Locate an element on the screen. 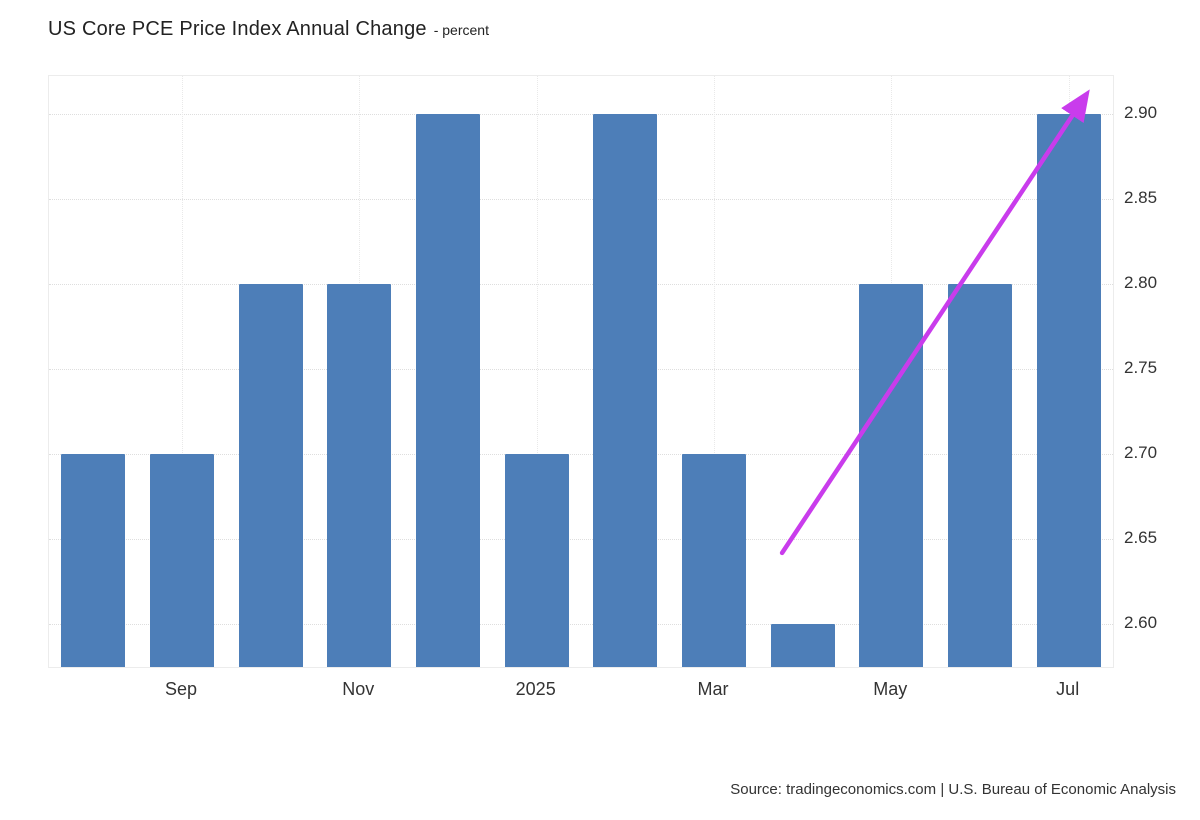 This screenshot has width=1200, height=820. bar-jan-2025 is located at coordinates (536, 560).